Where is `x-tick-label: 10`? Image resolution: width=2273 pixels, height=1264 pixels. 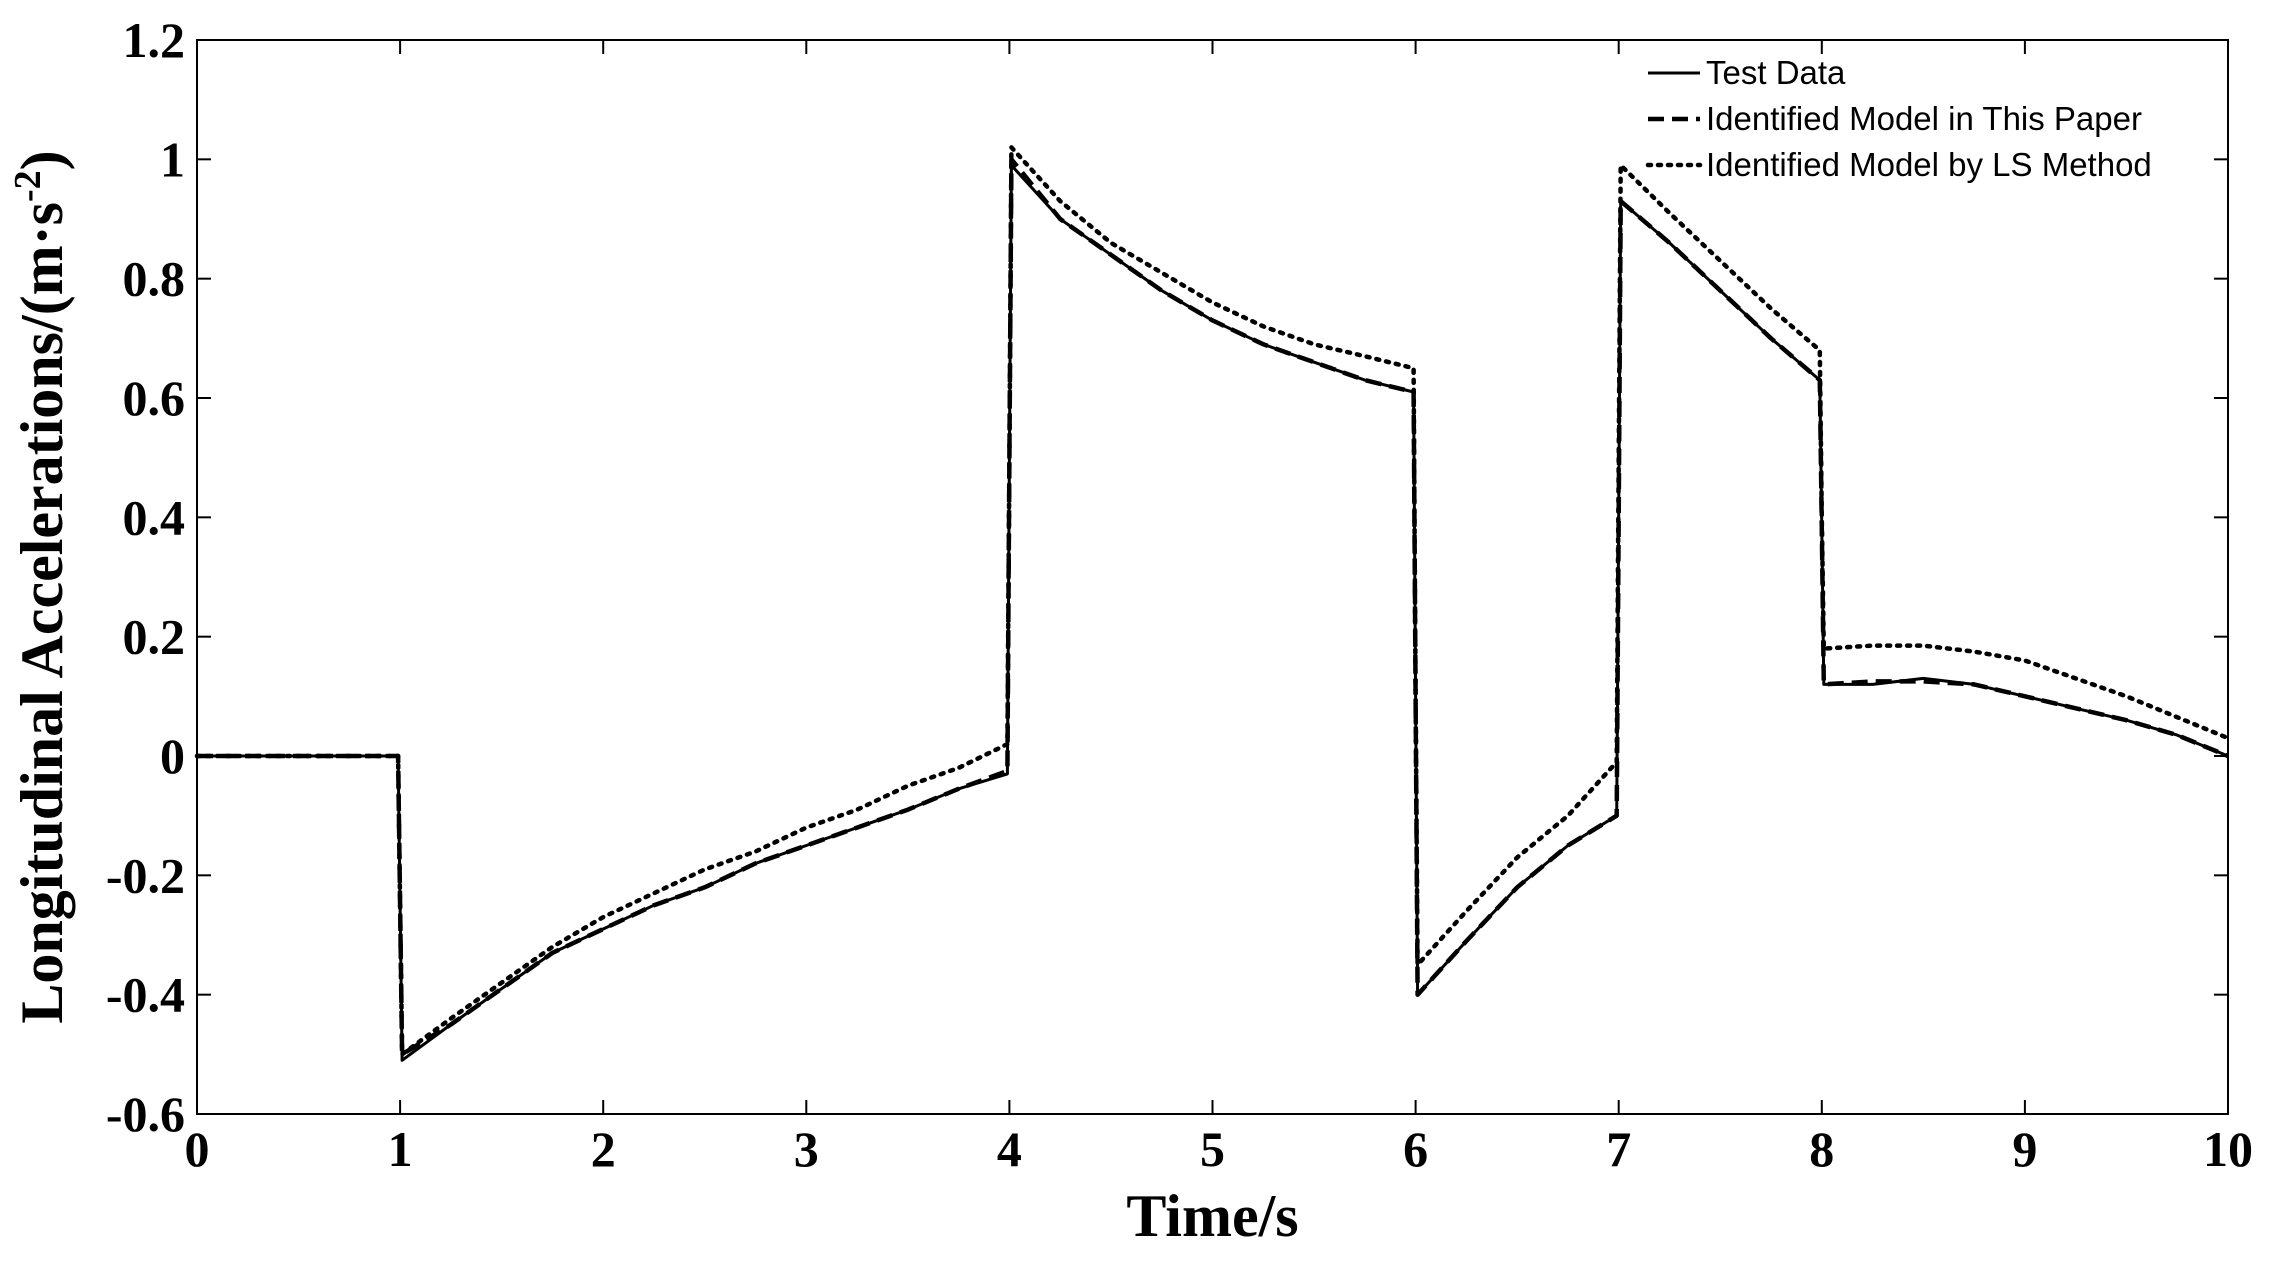 x-tick-label: 10 is located at coordinates (2228, 1149).